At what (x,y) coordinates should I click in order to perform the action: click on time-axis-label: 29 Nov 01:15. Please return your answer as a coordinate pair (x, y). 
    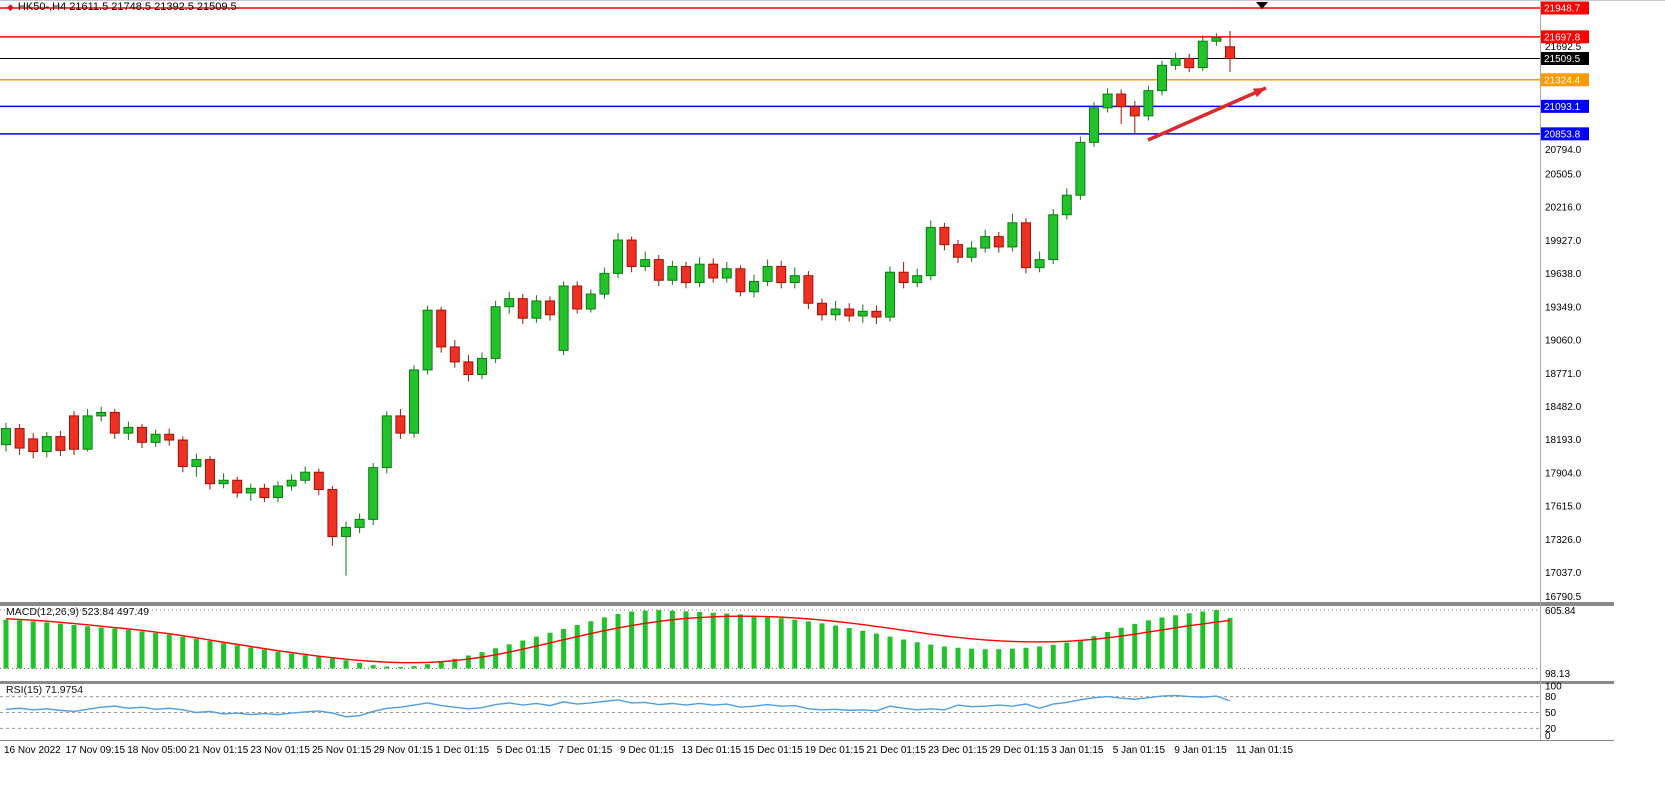
    Looking at the image, I should click on (404, 750).